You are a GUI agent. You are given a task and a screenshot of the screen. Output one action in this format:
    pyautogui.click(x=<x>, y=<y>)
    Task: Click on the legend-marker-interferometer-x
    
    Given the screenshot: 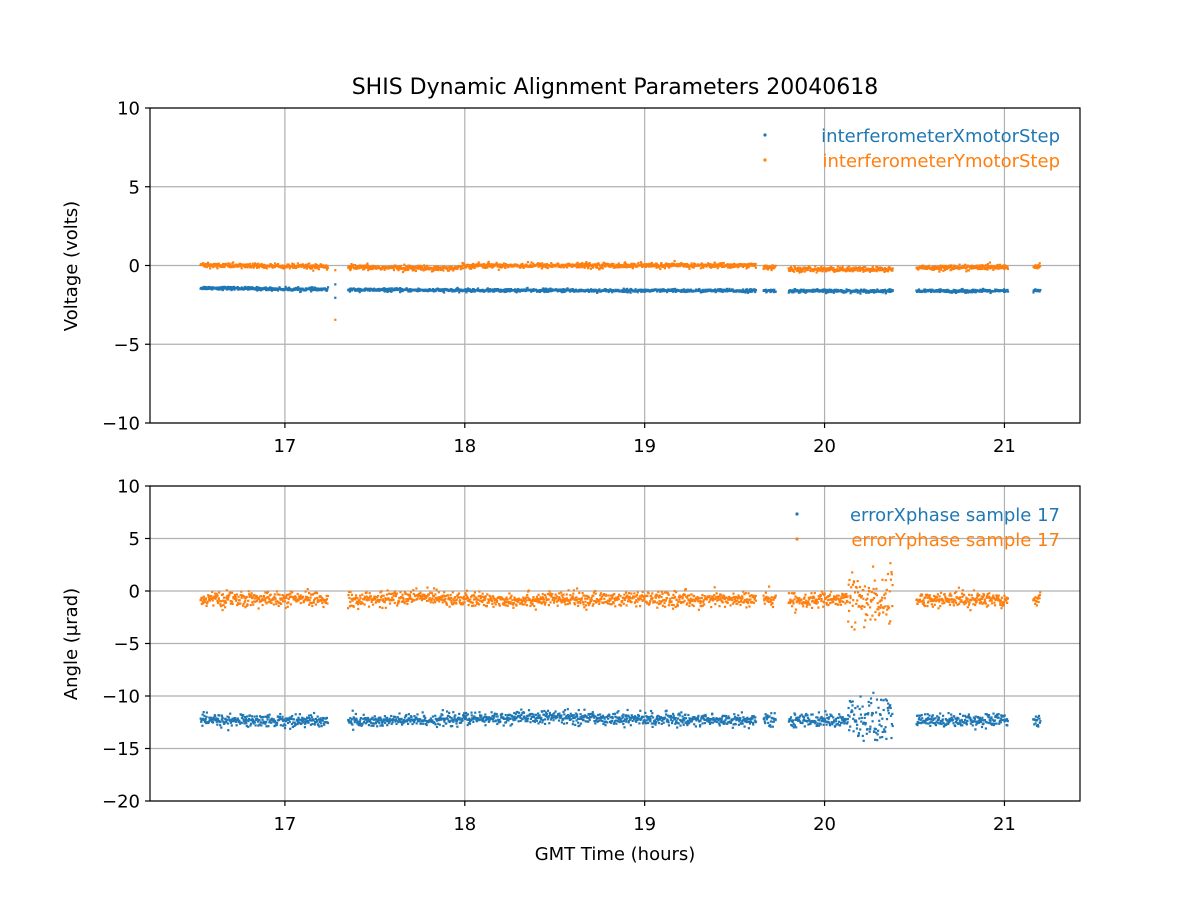 What is the action you would take?
    pyautogui.click(x=765, y=135)
    